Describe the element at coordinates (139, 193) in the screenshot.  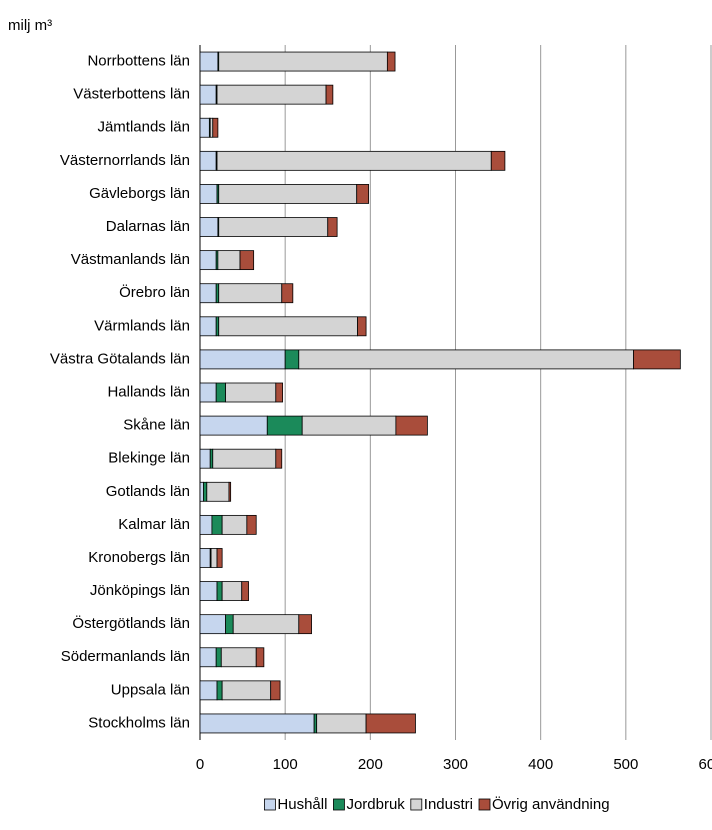
I see `y-tick-label: Gävleborgs län` at that location.